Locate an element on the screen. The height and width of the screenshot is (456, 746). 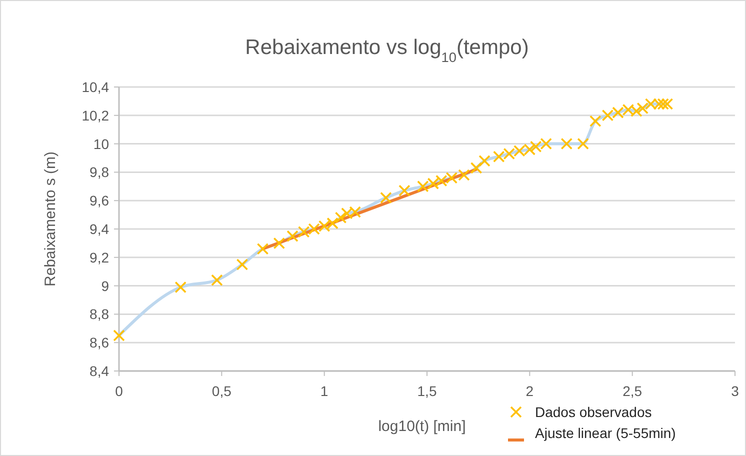
y-axis-title: Rebaixamento s (m) is located at coordinates (50, 219).